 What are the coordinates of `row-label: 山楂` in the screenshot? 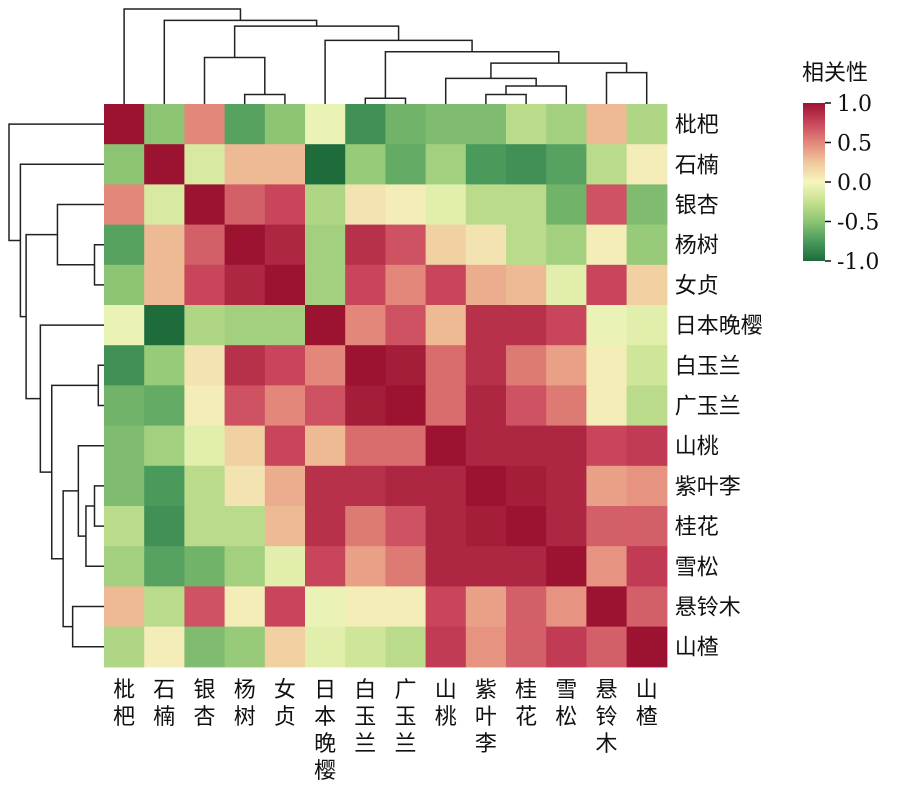 It's located at (697, 648).